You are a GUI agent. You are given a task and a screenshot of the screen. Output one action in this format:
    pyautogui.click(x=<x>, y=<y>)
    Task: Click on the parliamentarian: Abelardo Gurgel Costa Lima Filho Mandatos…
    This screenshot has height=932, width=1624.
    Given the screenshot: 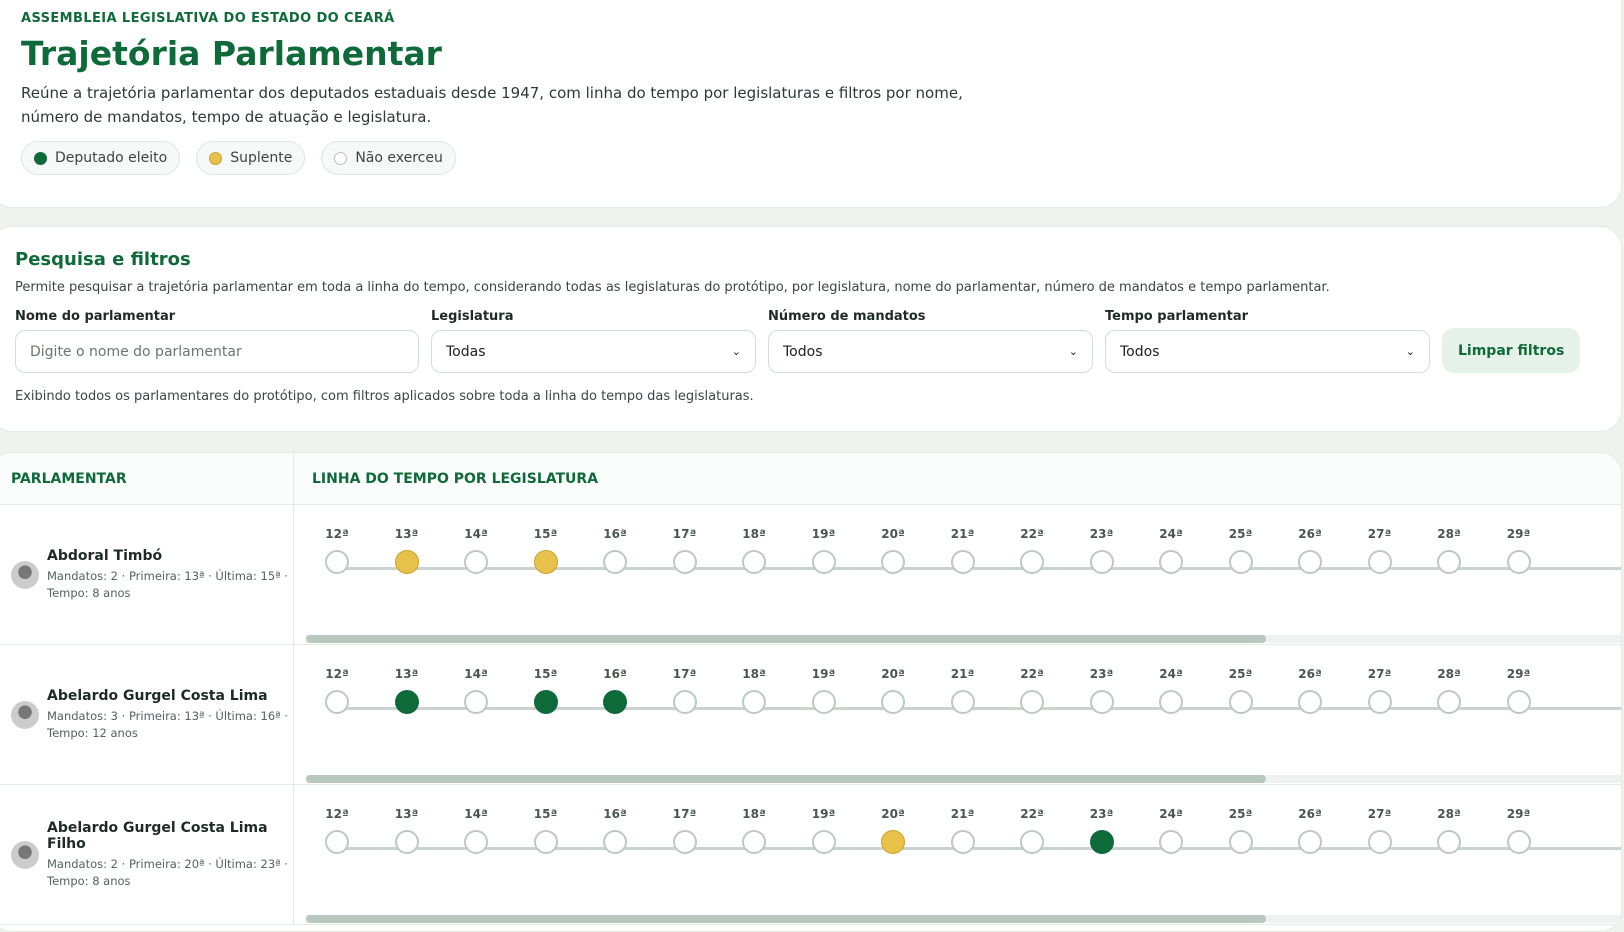 What is the action you would take?
    pyautogui.click(x=147, y=854)
    